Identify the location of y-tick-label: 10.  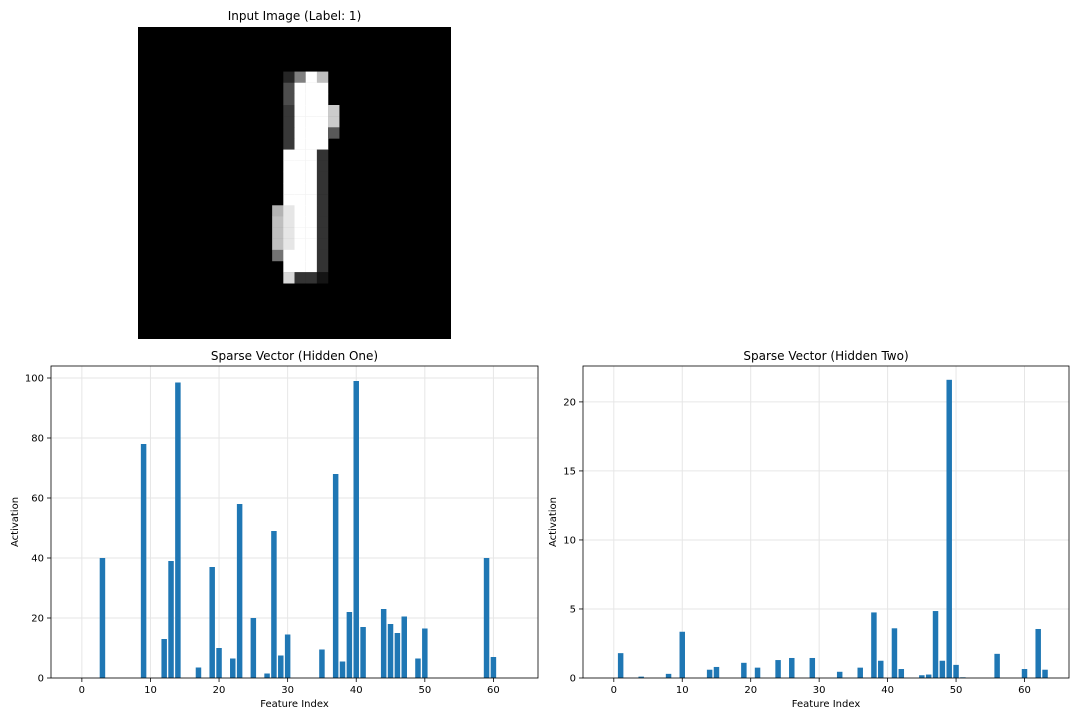
(569, 540).